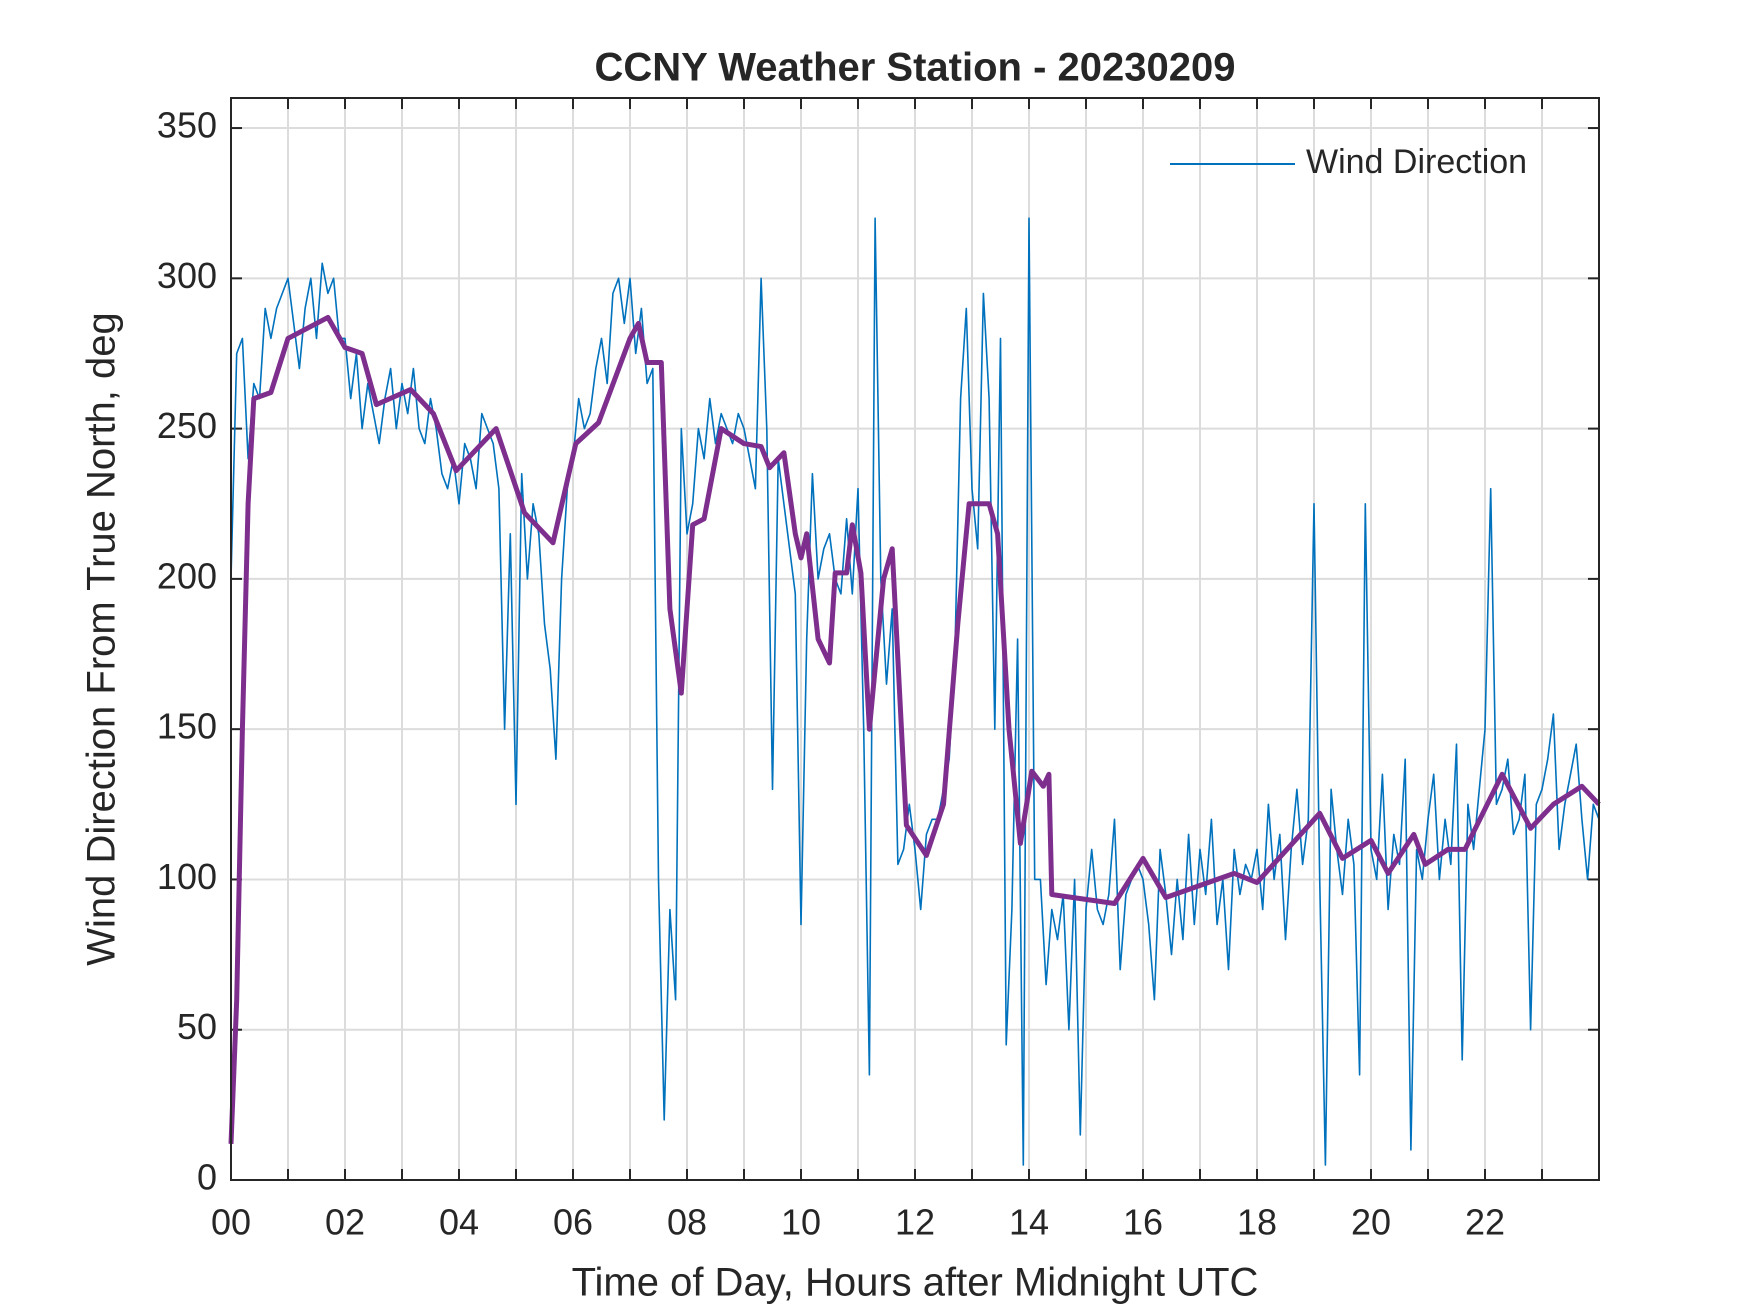 Image resolution: width=1750 pixels, height=1313 pixels. What do you see at coordinates (187, 125) in the screenshot?
I see `y-tick-label: 350` at bounding box center [187, 125].